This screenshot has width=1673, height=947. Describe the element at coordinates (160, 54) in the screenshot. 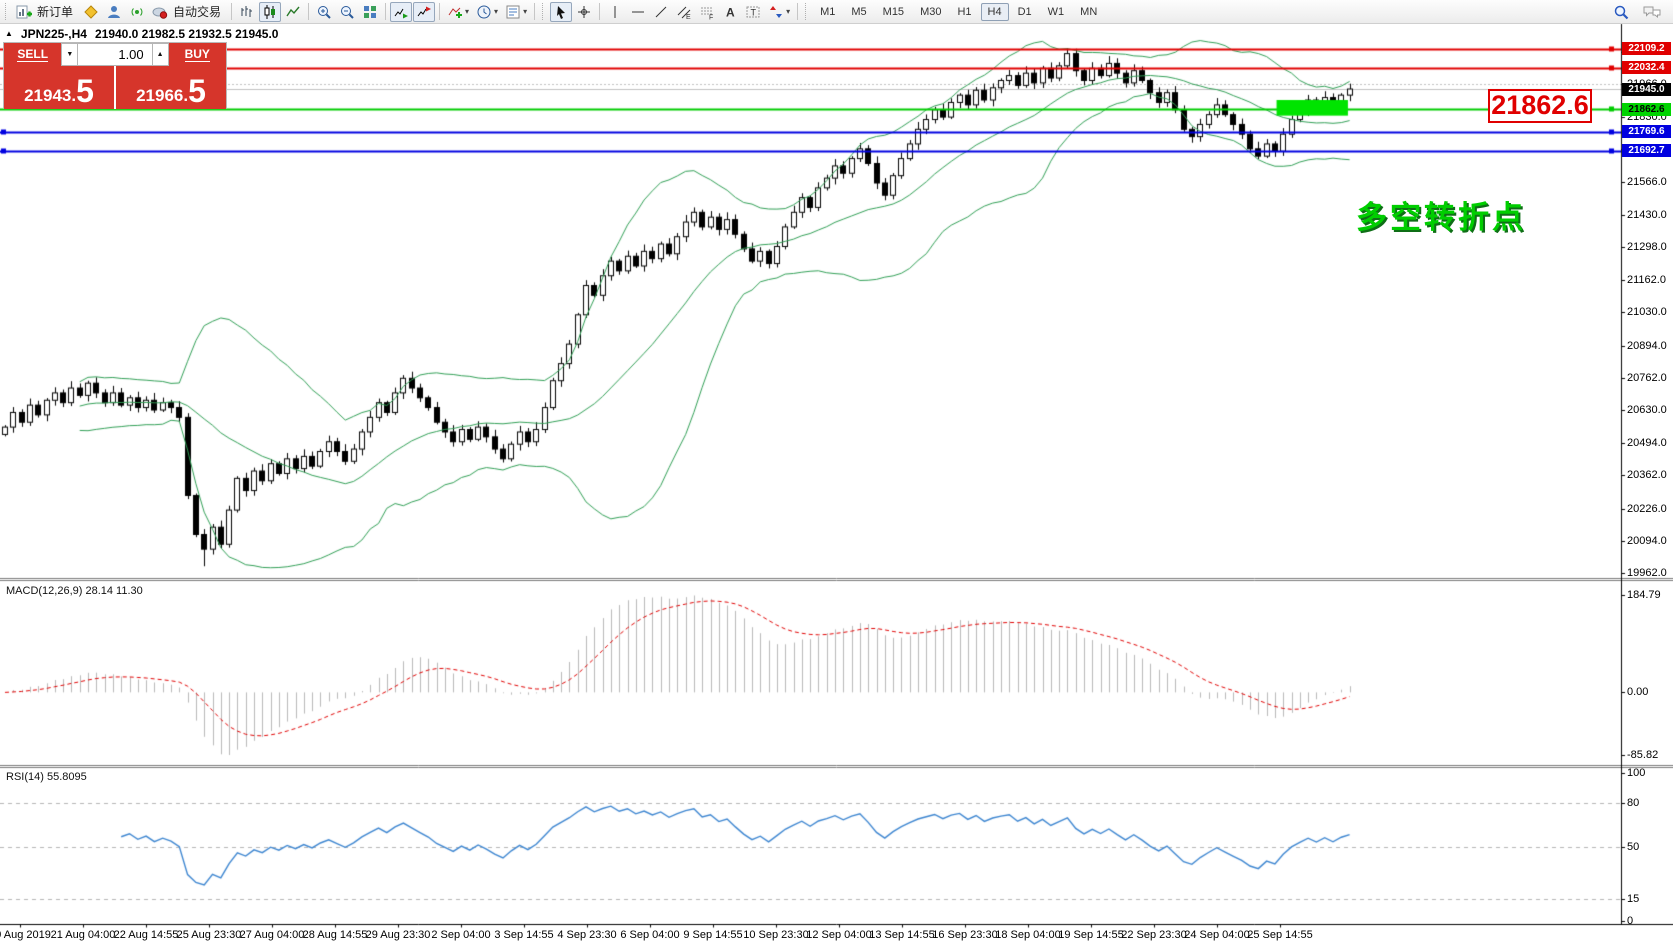

I see `volume-increase-button: ▲` at that location.